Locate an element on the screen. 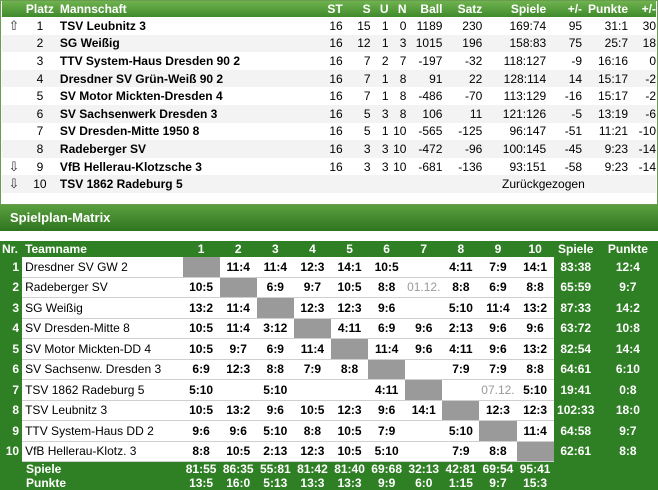  standings-team-name: Dresdner SV Grün-Weiß 90 2 is located at coordinates (182, 78).